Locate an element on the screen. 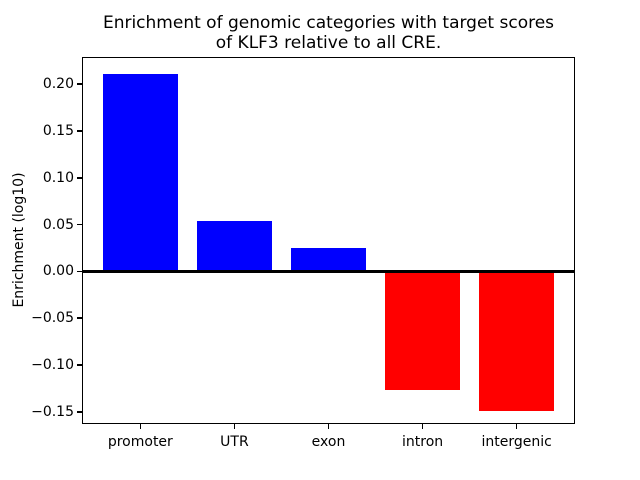  y-tick-0.05 is located at coordinates (79, 224).